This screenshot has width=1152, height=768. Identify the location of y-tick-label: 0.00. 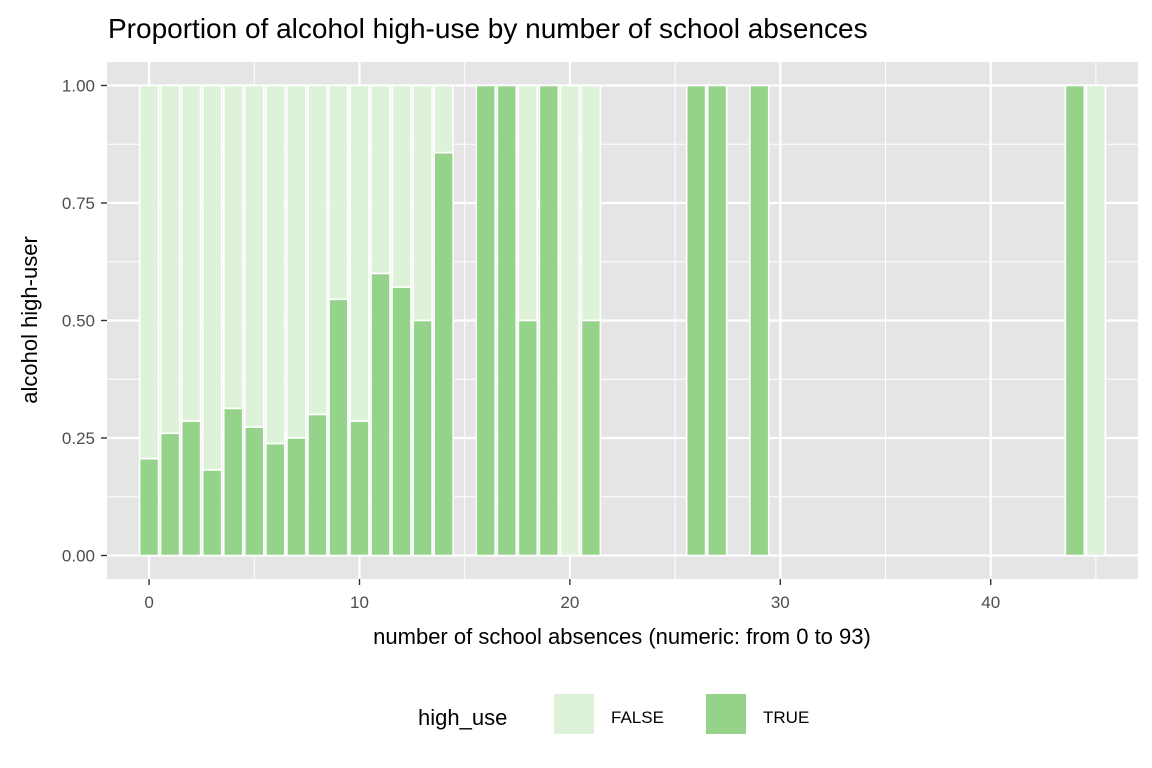
(78, 556).